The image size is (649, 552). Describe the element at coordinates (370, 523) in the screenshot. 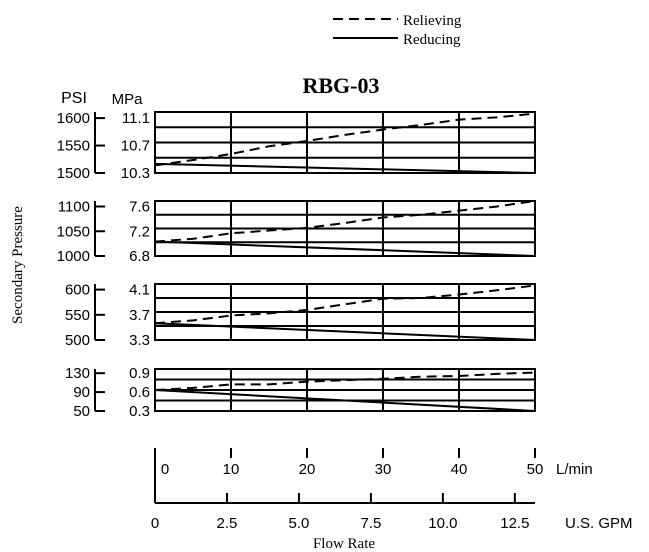

I see `gpm-tick-label: 7.5` at that location.